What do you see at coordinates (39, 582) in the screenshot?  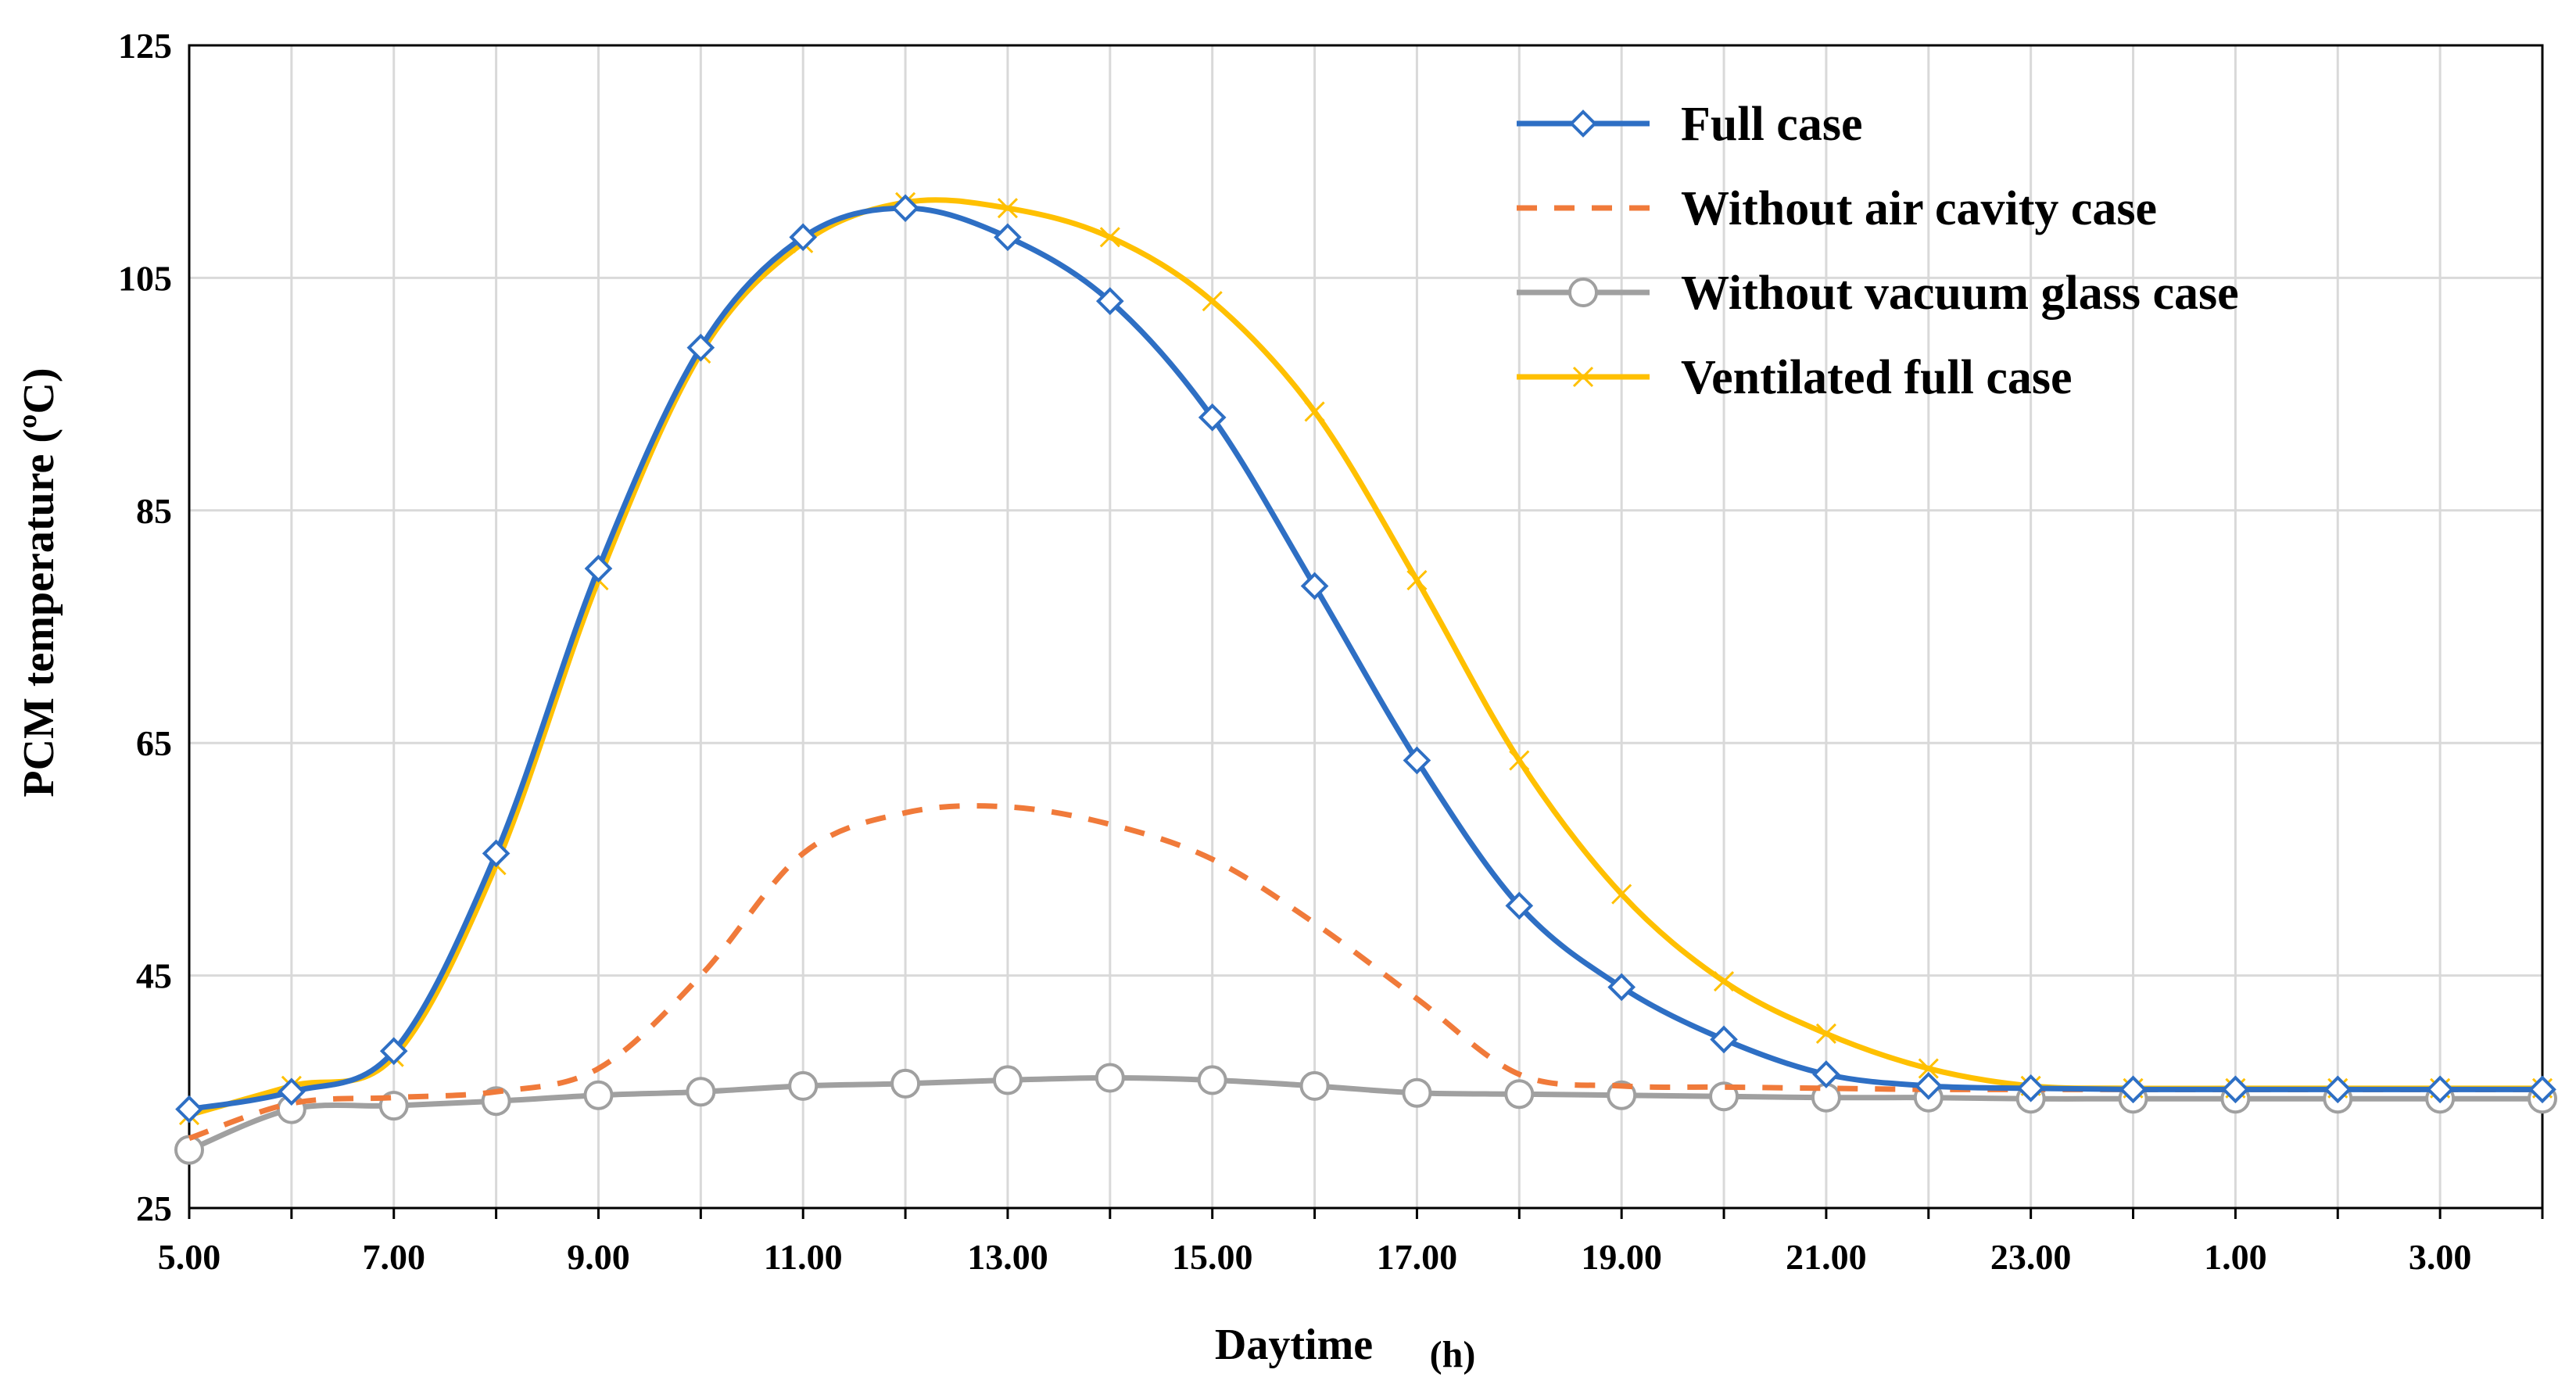 I see `y-axis-title: PCM temperature (ºC)` at bounding box center [39, 582].